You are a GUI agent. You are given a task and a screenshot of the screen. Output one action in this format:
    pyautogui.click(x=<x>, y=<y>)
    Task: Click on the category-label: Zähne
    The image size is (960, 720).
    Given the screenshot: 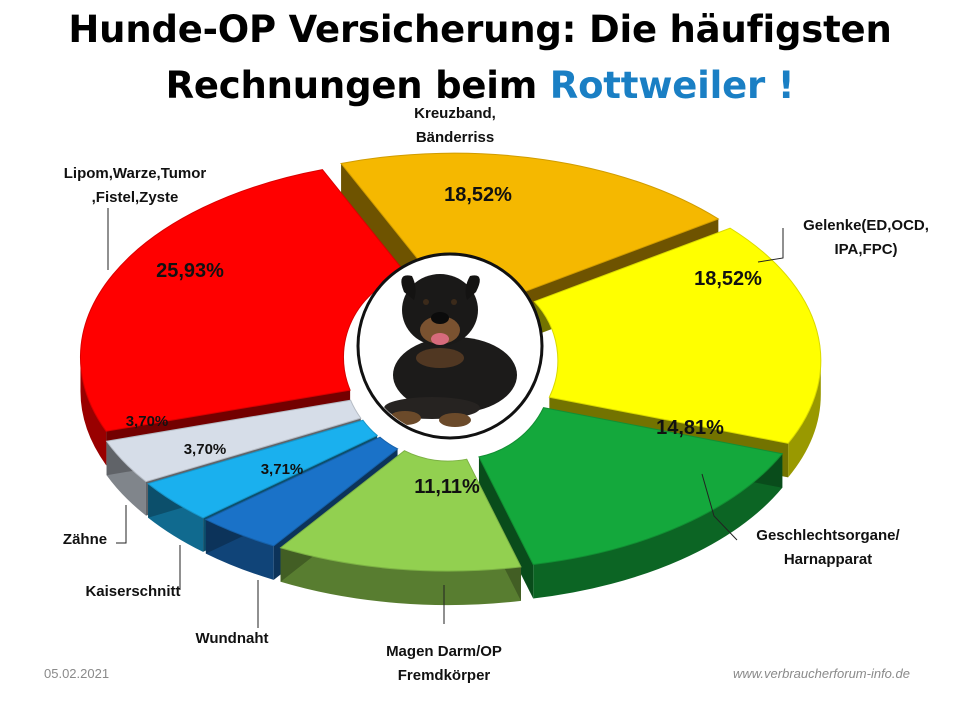 What is the action you would take?
    pyautogui.click(x=85, y=539)
    